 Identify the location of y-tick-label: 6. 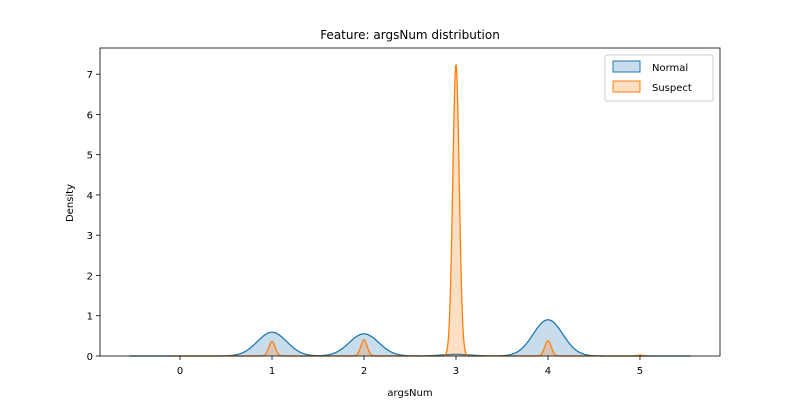
(90, 115).